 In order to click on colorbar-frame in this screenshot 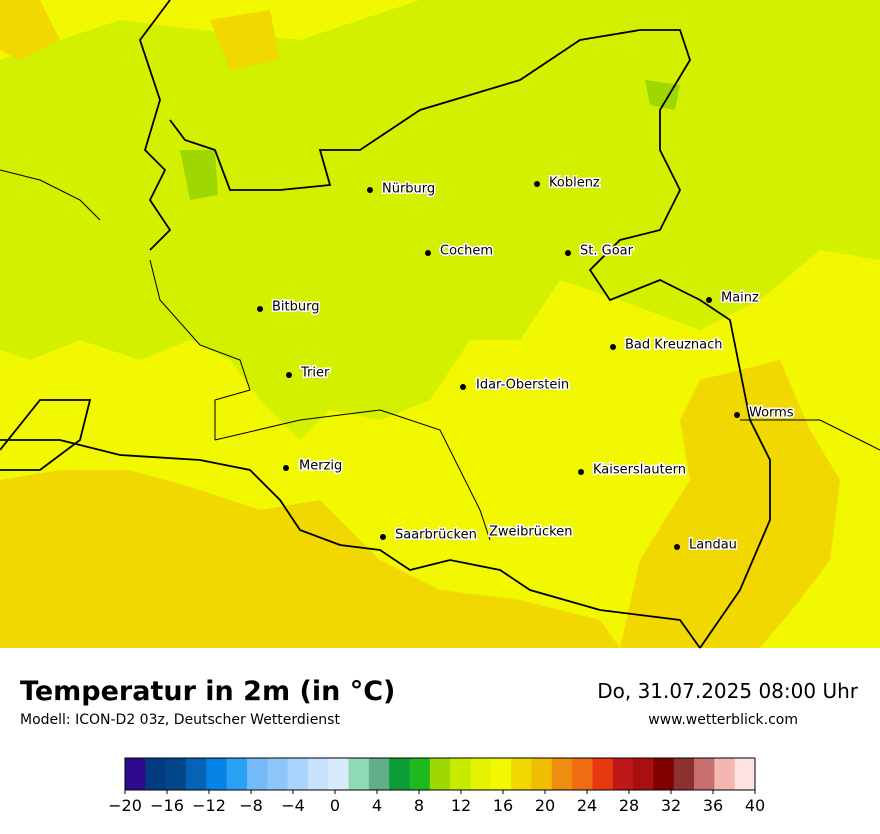, I will do `click(440, 774)`.